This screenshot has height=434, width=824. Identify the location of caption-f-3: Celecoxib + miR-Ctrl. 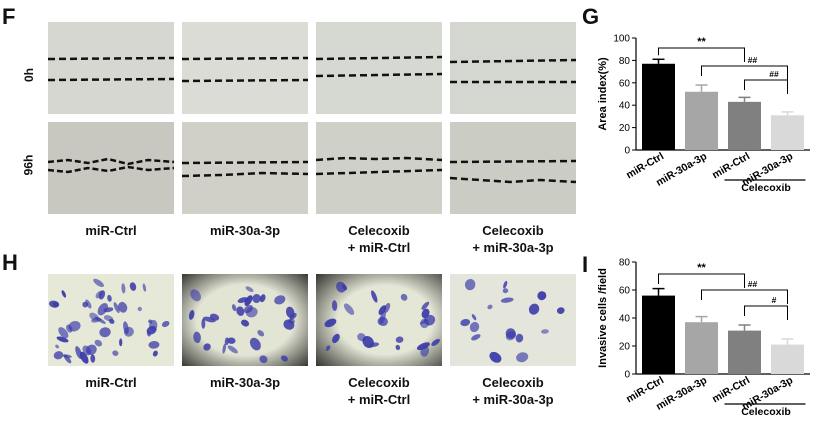
(379, 239).